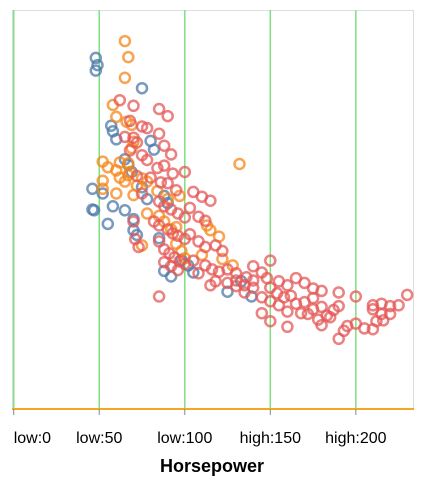  Describe the element at coordinates (212, 466) in the screenshot. I see `x-axis-title: Horsepower` at that location.